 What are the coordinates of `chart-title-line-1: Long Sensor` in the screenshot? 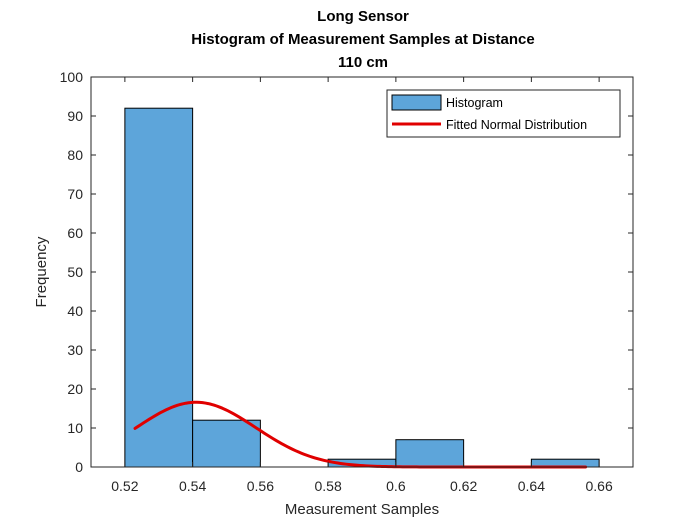 It's located at (363, 16).